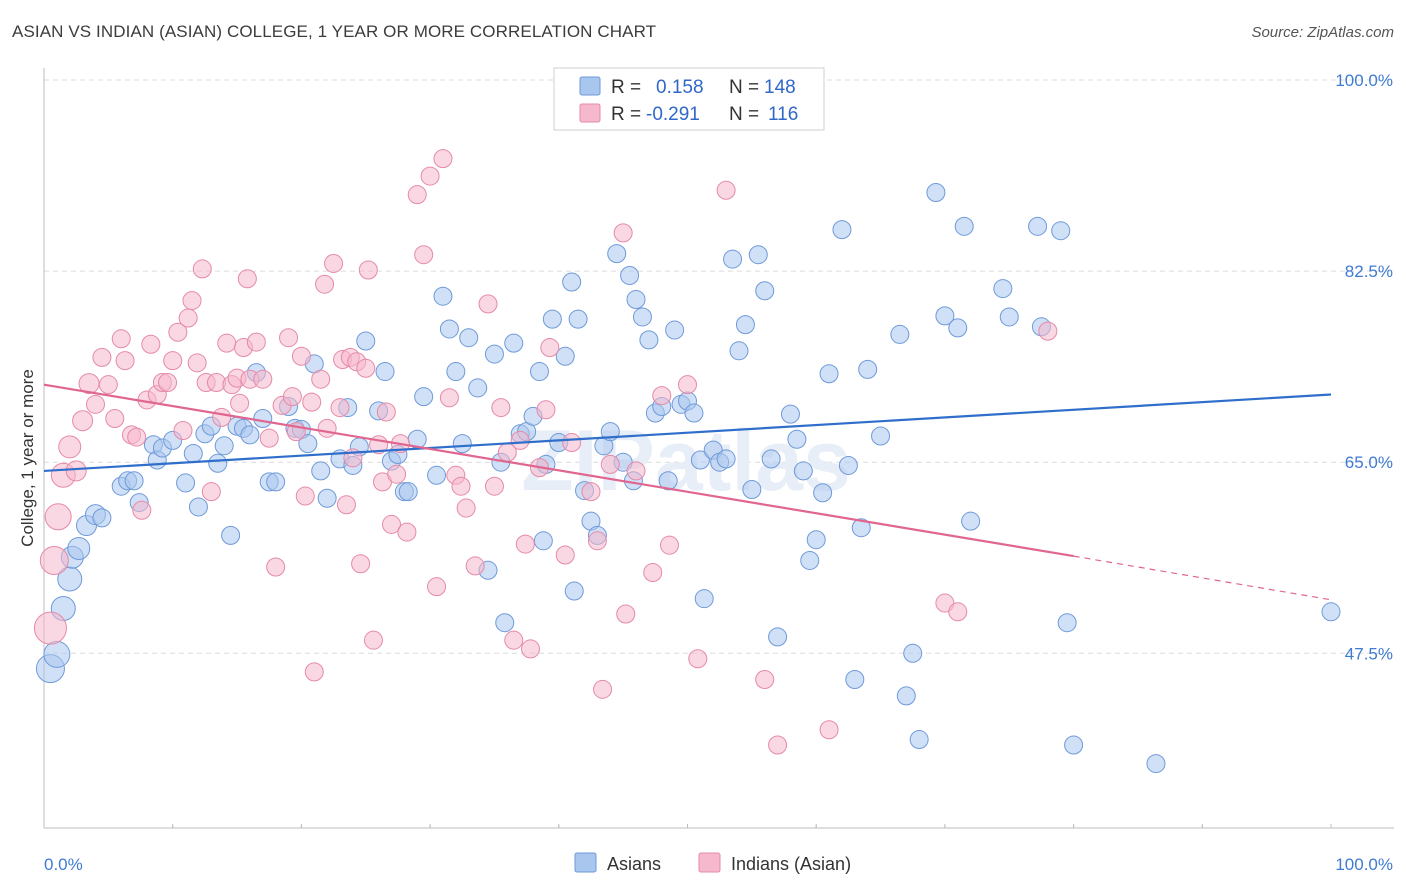  Describe the element at coordinates (634, 864) in the screenshot. I see `bottom-legend-asians: Asians` at that location.